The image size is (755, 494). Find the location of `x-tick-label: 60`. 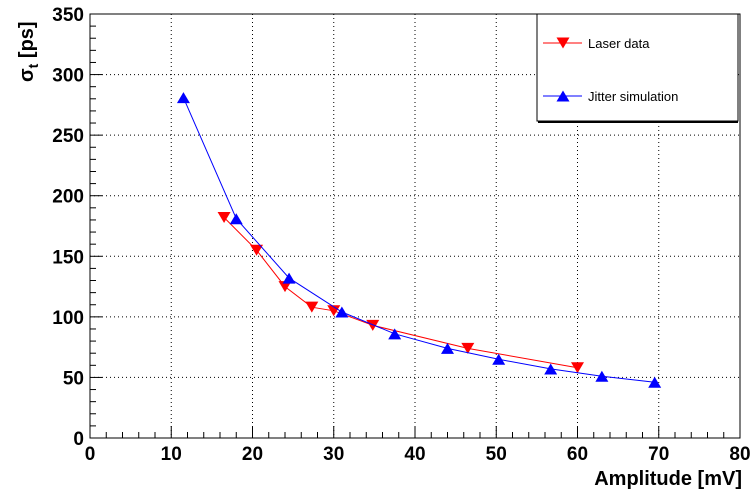

x-tick-label: 60 is located at coordinates (577, 454).